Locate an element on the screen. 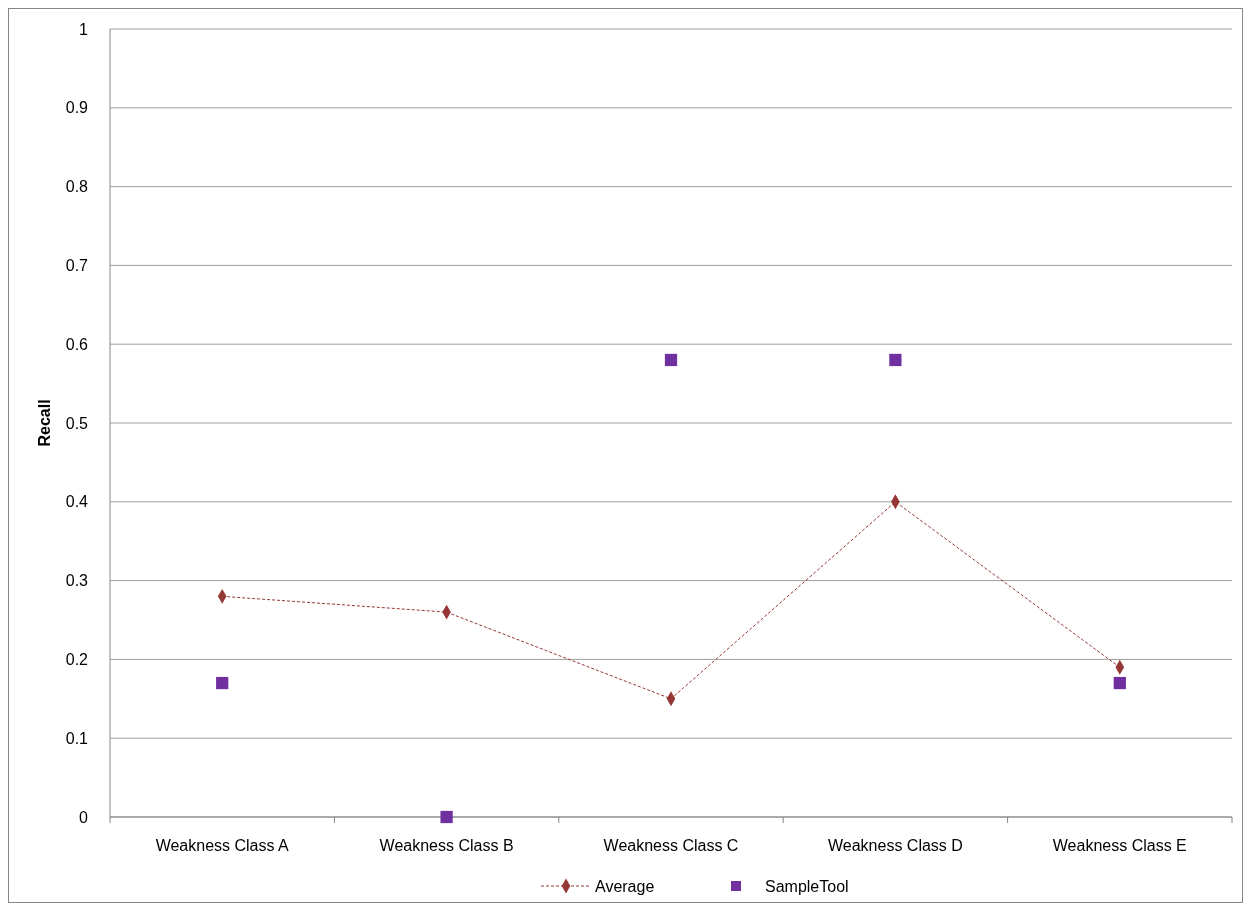  y-tick-label: 0.5 is located at coordinates (77, 423).